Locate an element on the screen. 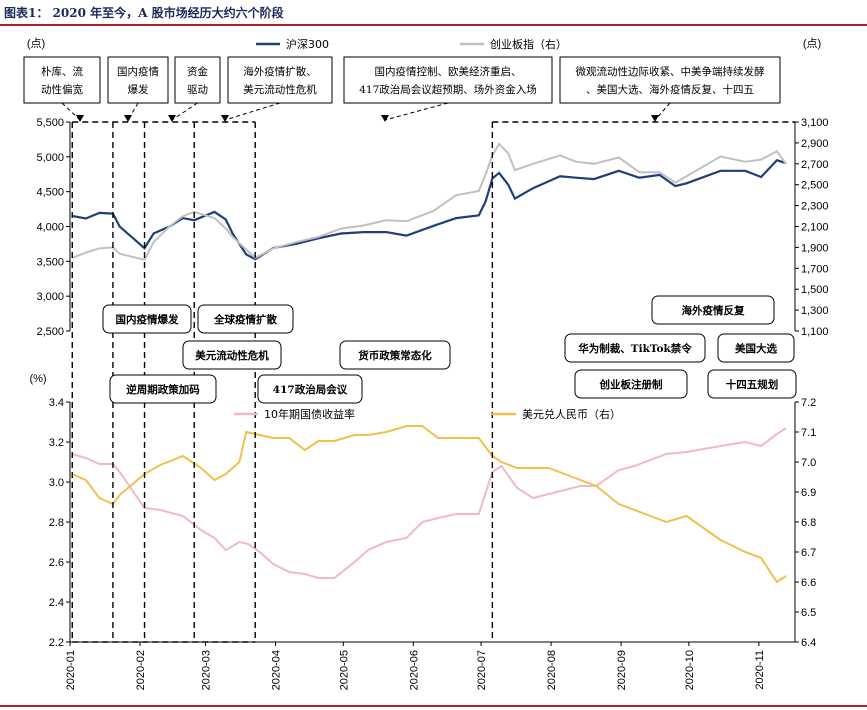 The image size is (867, 710). x-tick-label: 2020-01 is located at coordinates (71, 670).